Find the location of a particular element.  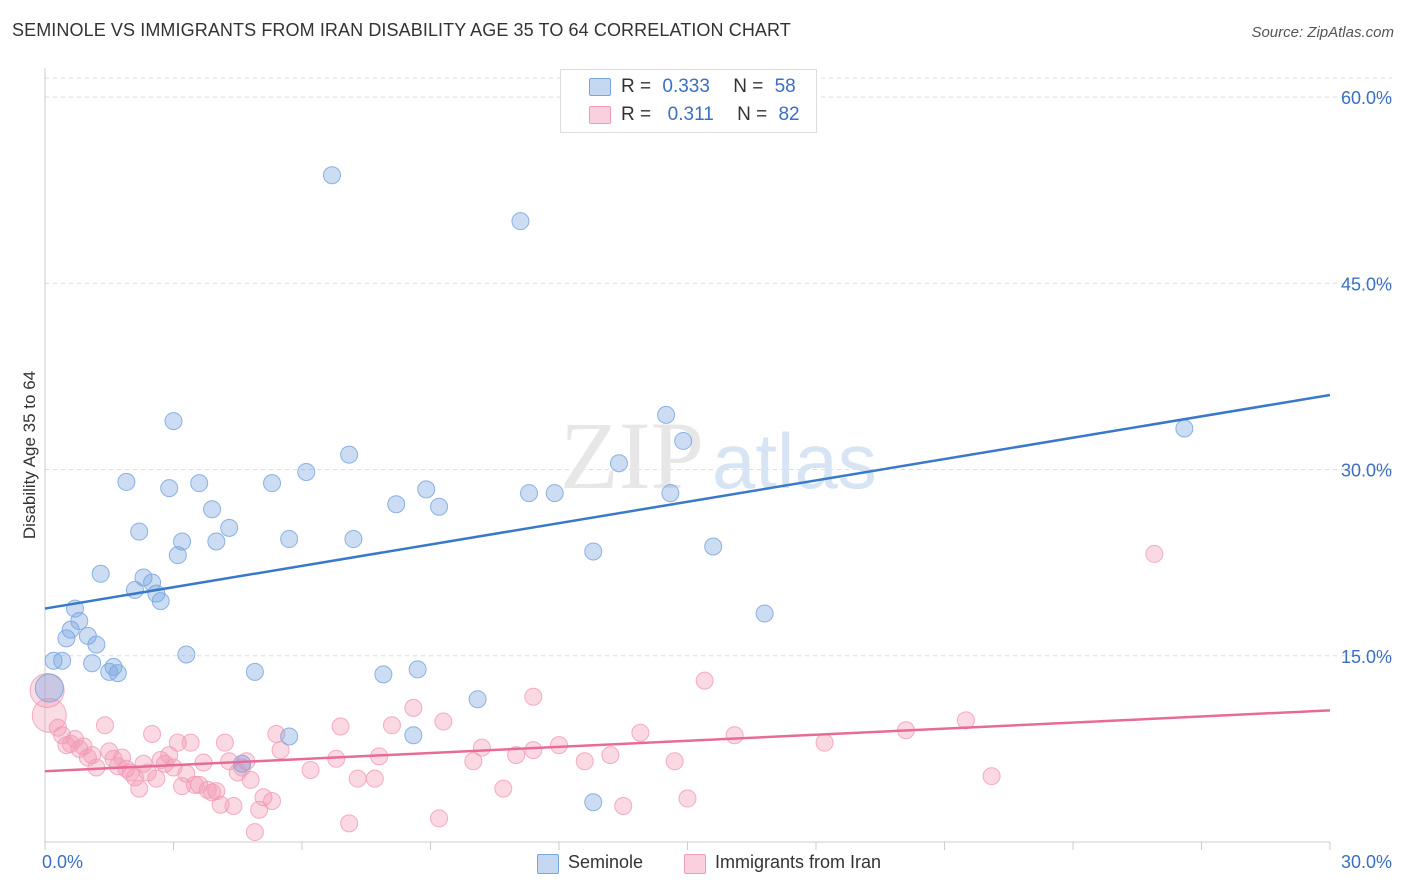

n-value: 58 is located at coordinates (785, 86).